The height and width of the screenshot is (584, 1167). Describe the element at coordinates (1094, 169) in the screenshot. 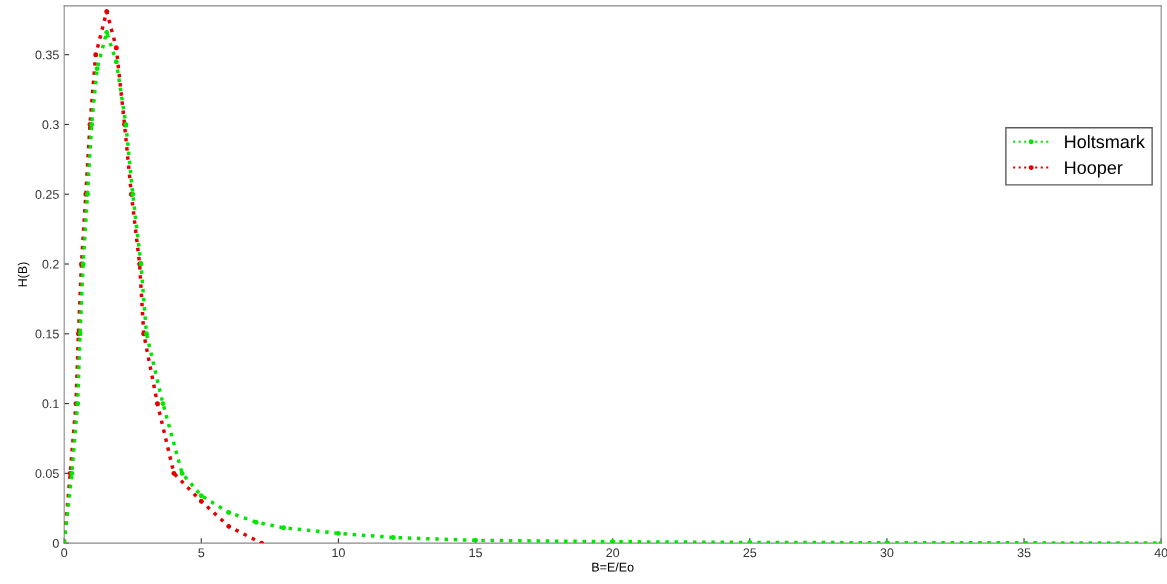

I see `legend-label: Hooper` at that location.